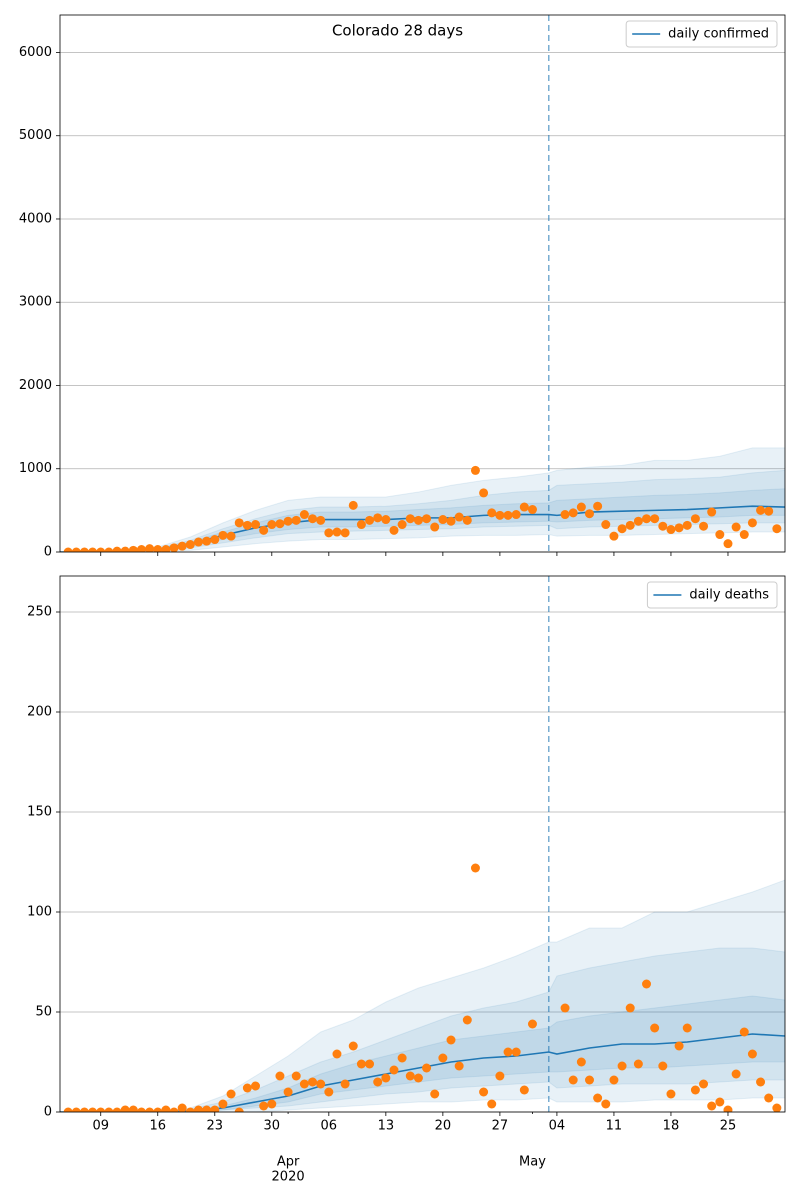 The width and height of the screenshot is (800, 1200). What do you see at coordinates (532, 1162) in the screenshot?
I see `x-secondary-label: May` at bounding box center [532, 1162].